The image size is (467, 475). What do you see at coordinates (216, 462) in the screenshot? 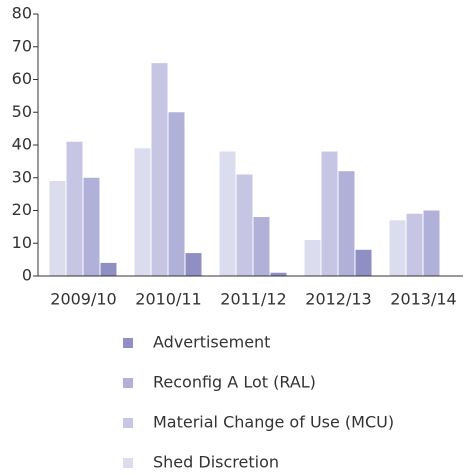
I see `legend-label: Shed Discretion` at bounding box center [216, 462].